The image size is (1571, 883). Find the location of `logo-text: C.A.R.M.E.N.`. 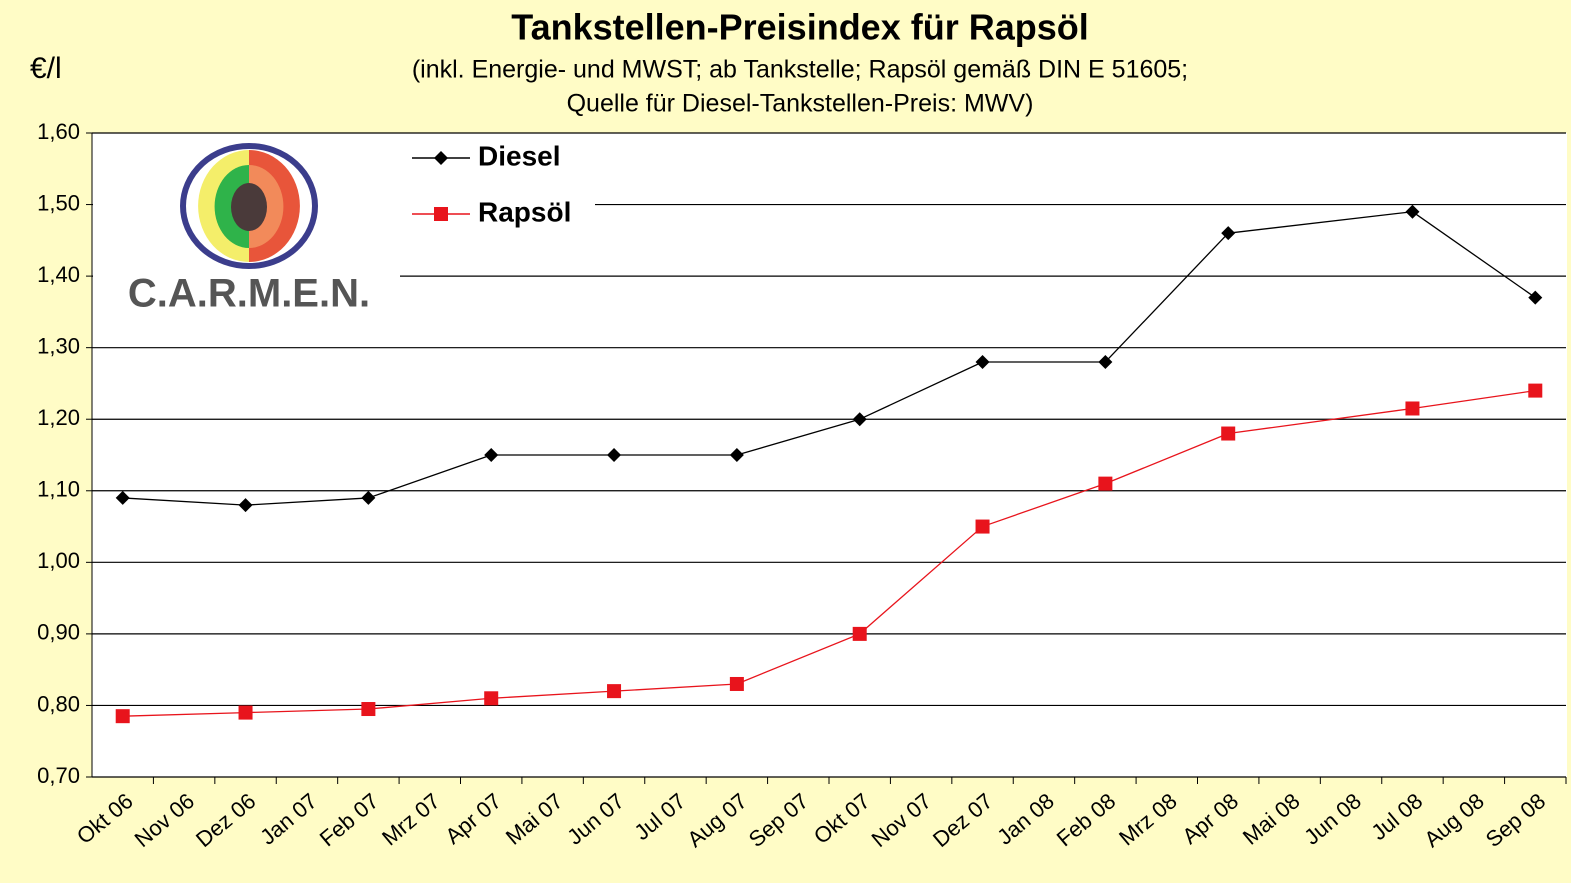

logo-text: C.A.R.M.E.N. is located at coordinates (249, 294).